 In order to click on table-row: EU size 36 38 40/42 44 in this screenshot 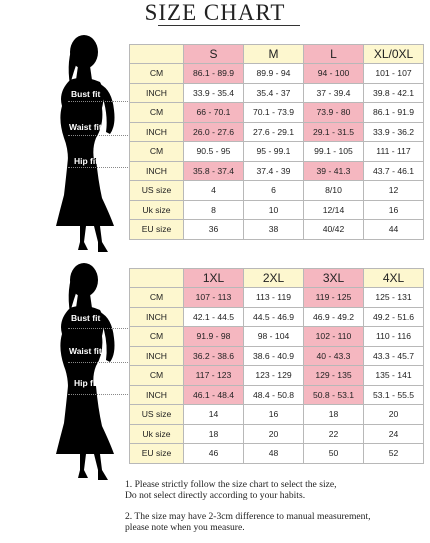, I will do `click(276, 229)`.